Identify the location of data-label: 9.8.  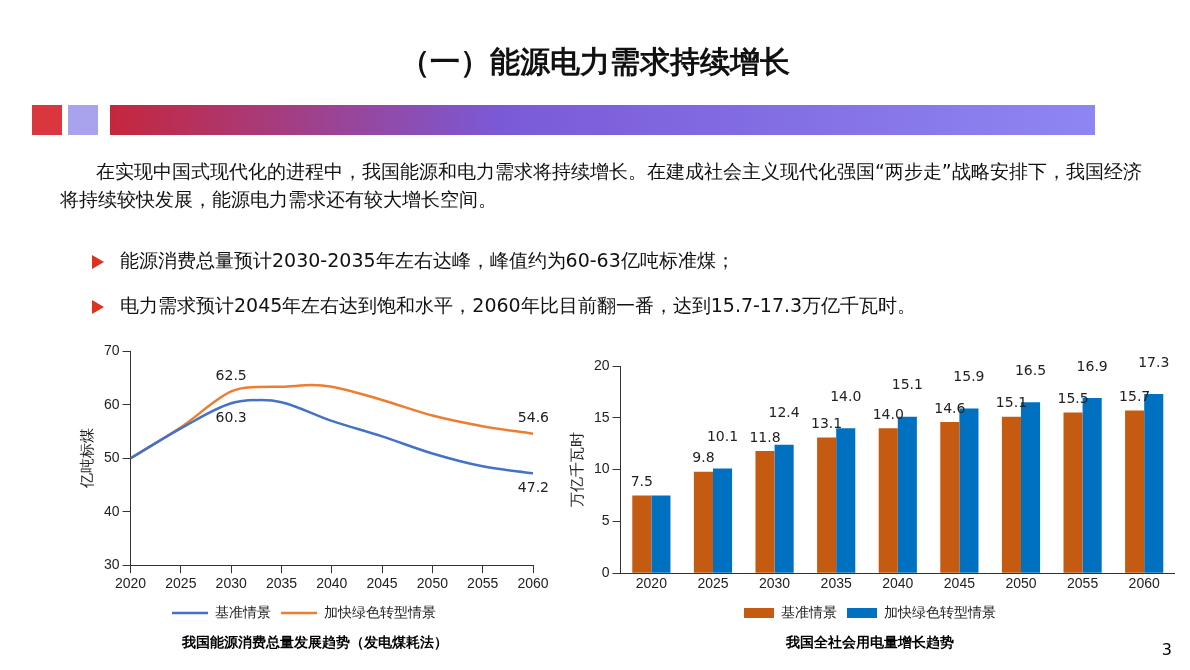
(703, 457).